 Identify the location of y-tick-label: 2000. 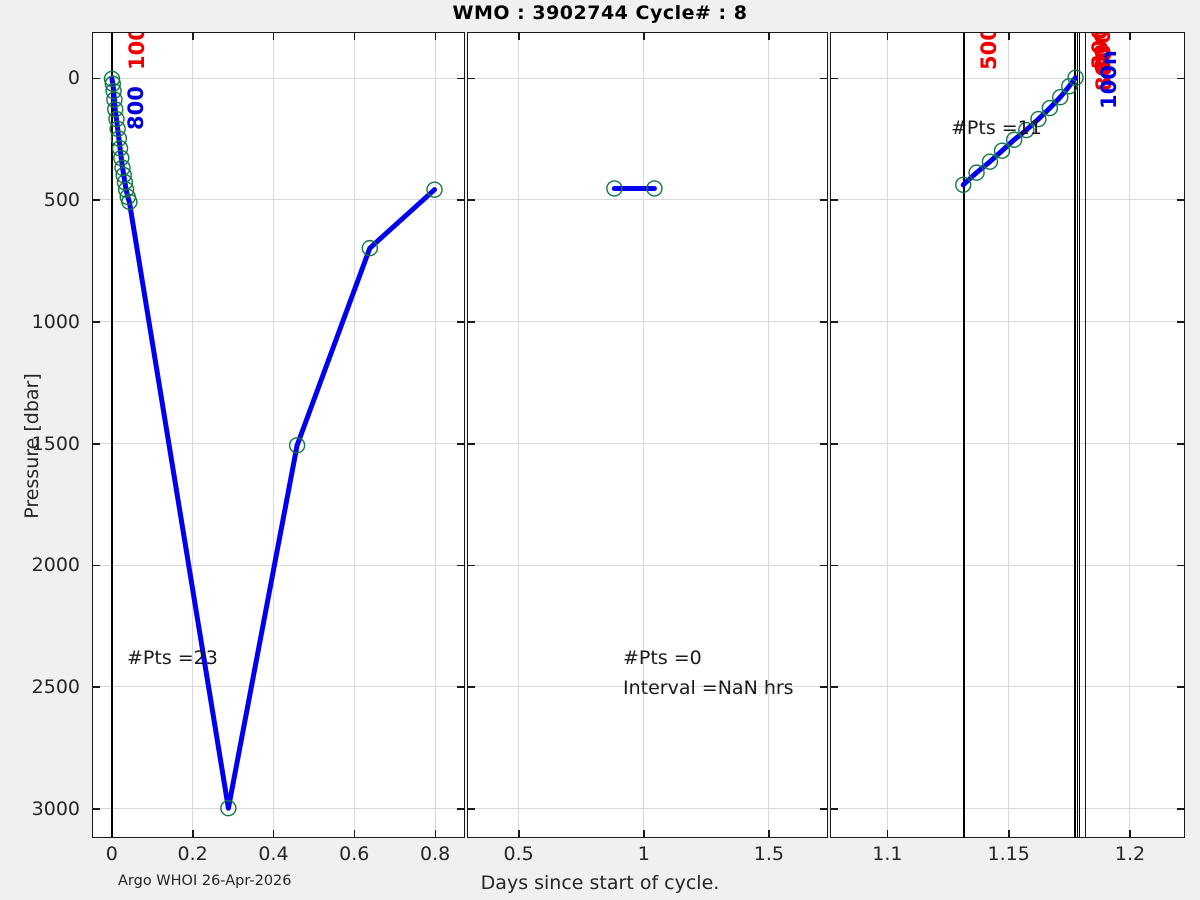
(55, 565).